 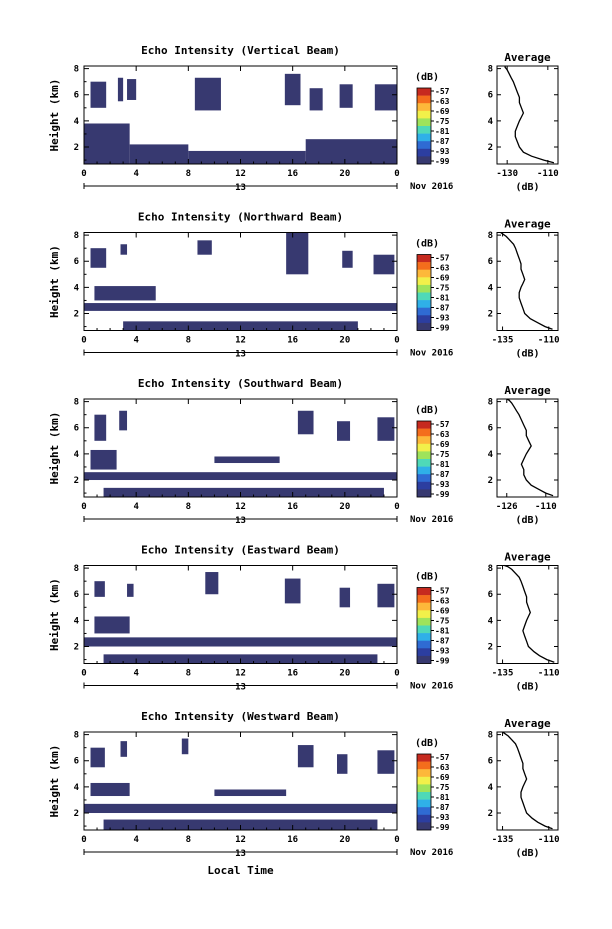 What do you see at coordinates (529, 613) in the screenshot?
I see `average-profile-line` at bounding box center [529, 613].